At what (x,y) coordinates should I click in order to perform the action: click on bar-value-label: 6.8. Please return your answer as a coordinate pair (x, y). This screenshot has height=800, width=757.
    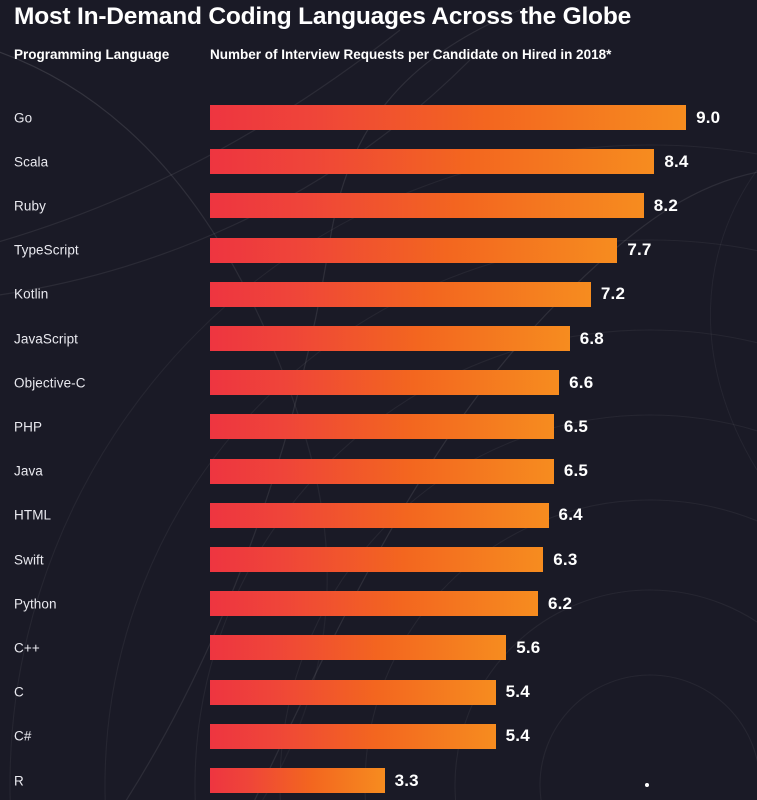
    Looking at the image, I should click on (591, 338).